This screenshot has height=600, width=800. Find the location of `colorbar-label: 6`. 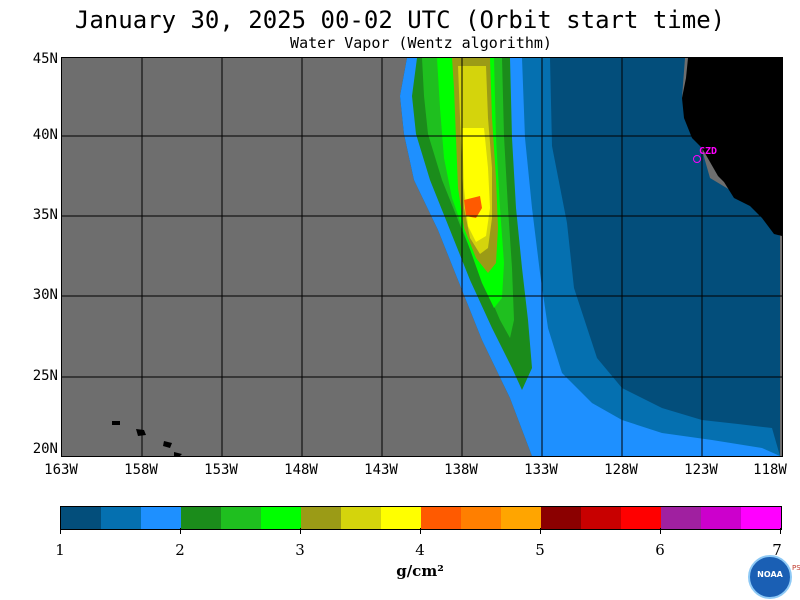

colorbar-label: 6 is located at coordinates (660, 550).